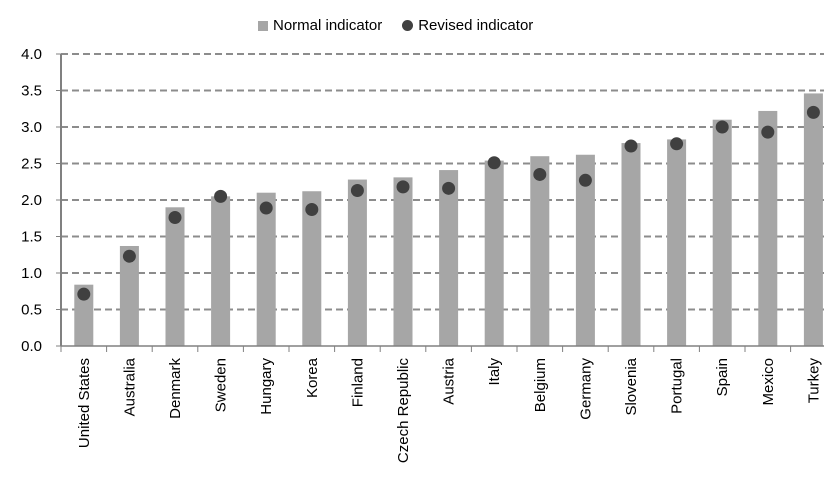 The width and height of the screenshot is (824, 495). I want to click on x-category-label: Turkey, so click(813, 381).